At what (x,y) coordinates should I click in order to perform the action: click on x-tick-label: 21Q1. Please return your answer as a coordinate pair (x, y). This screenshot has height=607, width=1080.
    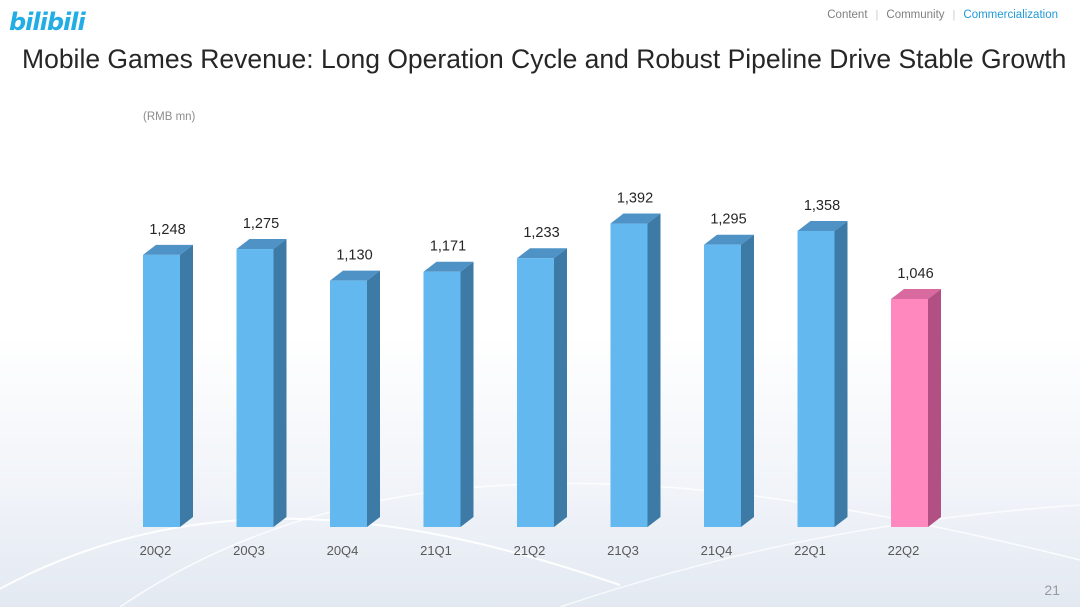
    Looking at the image, I should click on (436, 550).